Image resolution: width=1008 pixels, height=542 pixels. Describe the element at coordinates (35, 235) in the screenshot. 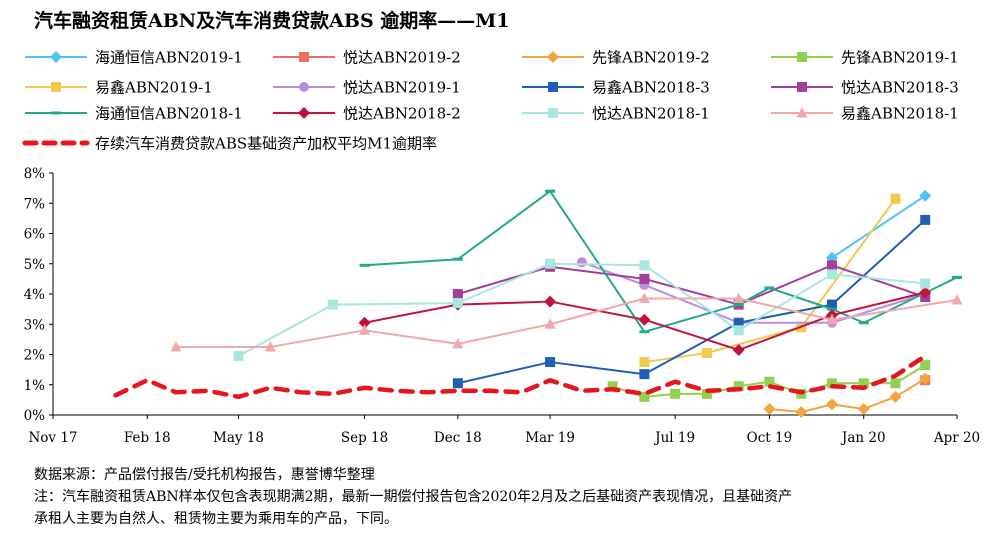

I see `y-tick-label: 6%` at that location.